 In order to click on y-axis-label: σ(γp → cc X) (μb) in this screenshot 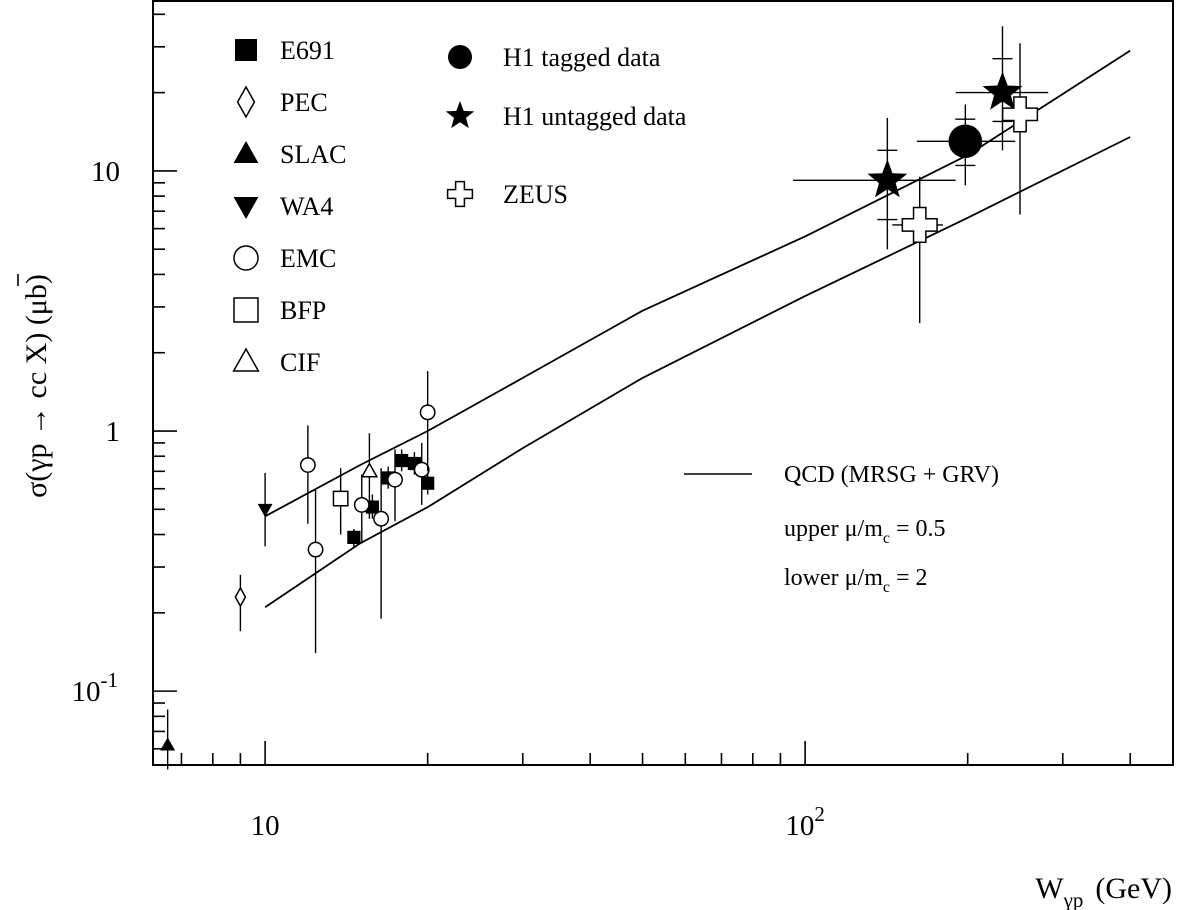, I will do `click(36, 386)`.